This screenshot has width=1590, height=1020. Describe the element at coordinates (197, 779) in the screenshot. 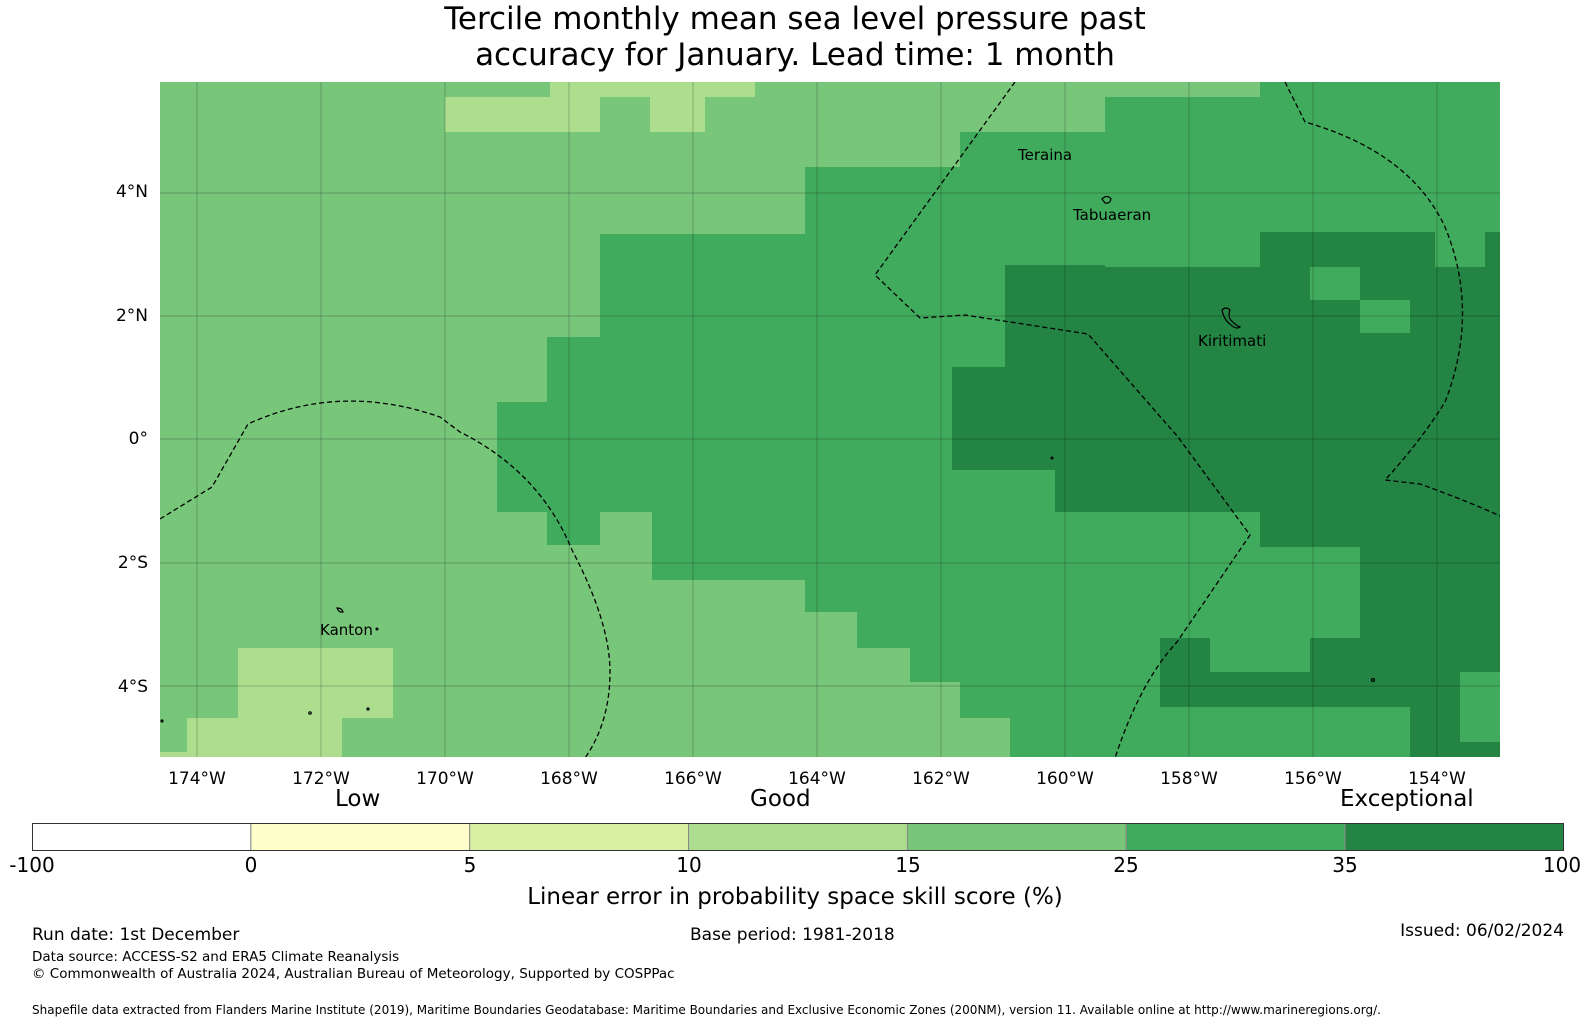

I see `lon-tick-label: 174°W` at that location.